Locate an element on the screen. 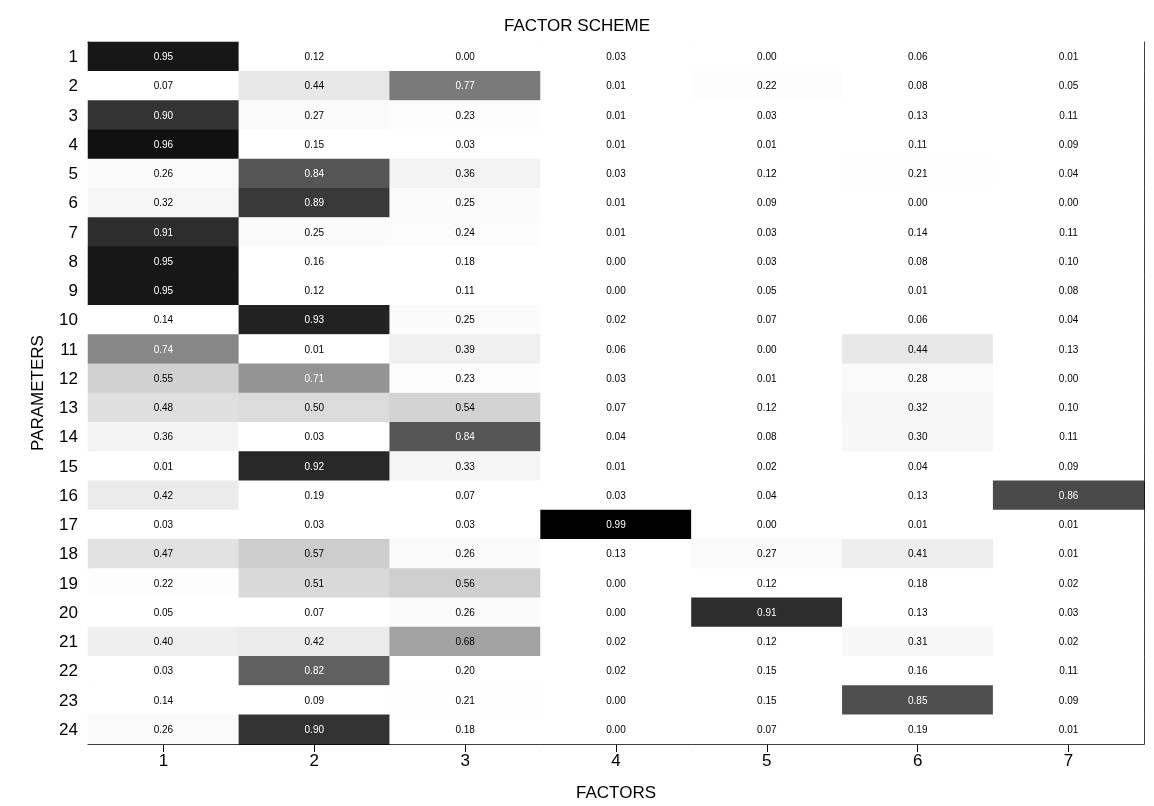 Image resolution: width=1154 pixels, height=806 pixels. x-axis-title: FACTORS is located at coordinates (616, 792).